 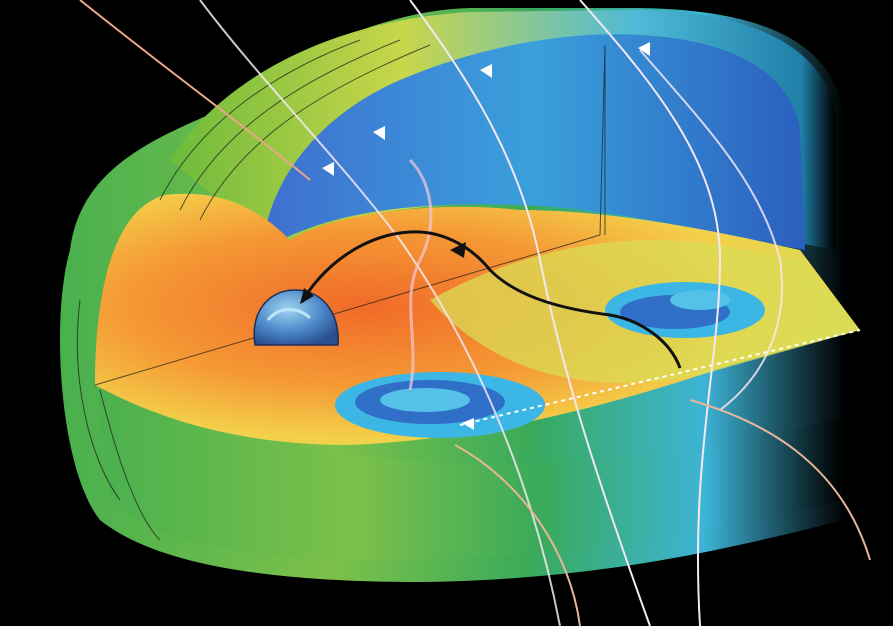 I want to click on particle-trajectory, so click(x=491, y=299).